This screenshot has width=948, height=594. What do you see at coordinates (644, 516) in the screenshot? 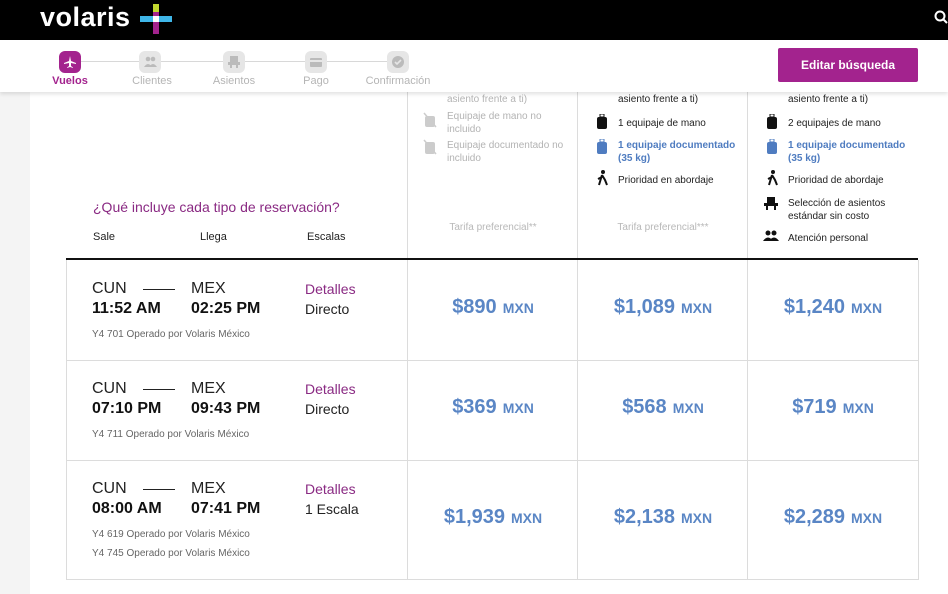
I see `price-amount: $2,138` at bounding box center [644, 516].